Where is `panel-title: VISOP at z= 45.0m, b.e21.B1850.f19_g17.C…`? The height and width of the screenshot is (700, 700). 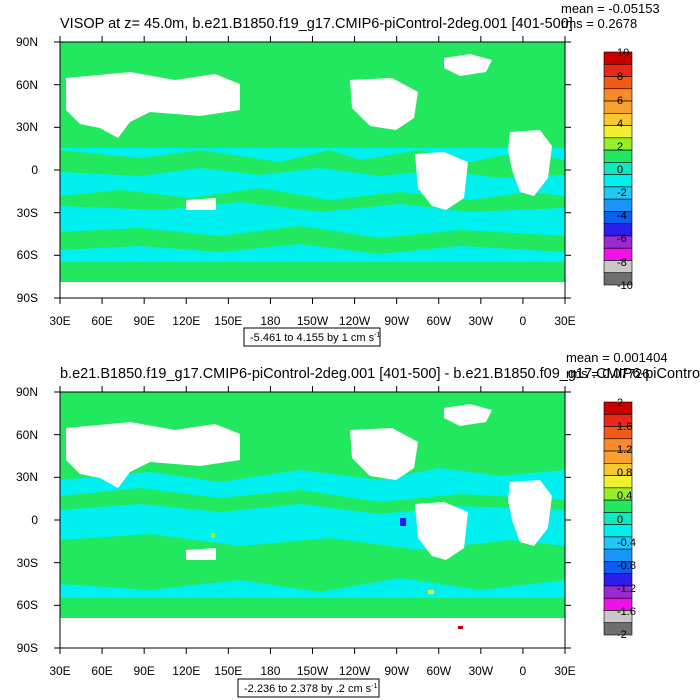
panel-title: VISOP at z= 45.0m, b.e21.B1850.f19_g17.C… is located at coordinates (316, 24).